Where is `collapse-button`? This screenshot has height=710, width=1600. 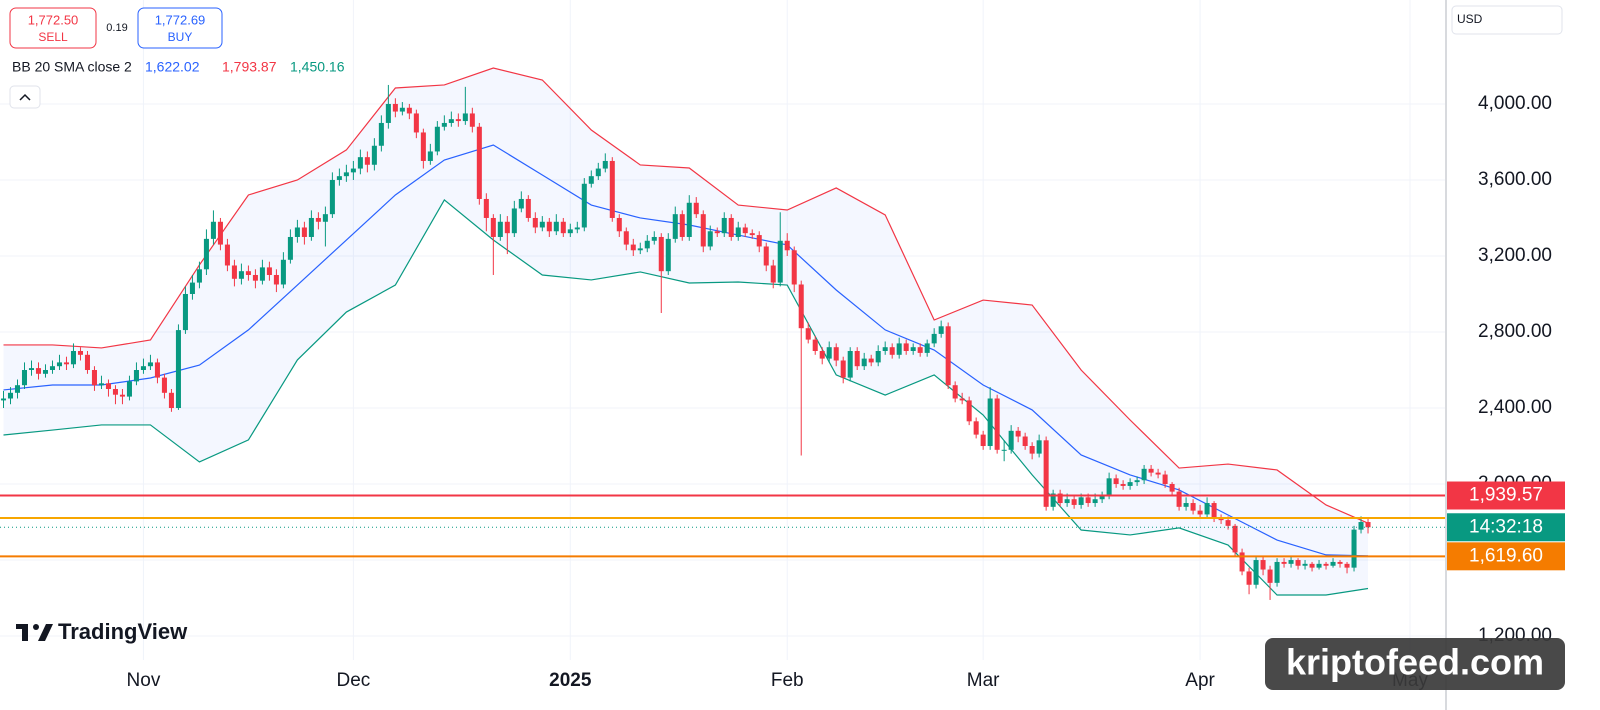
collapse-button is located at coordinates (25, 97).